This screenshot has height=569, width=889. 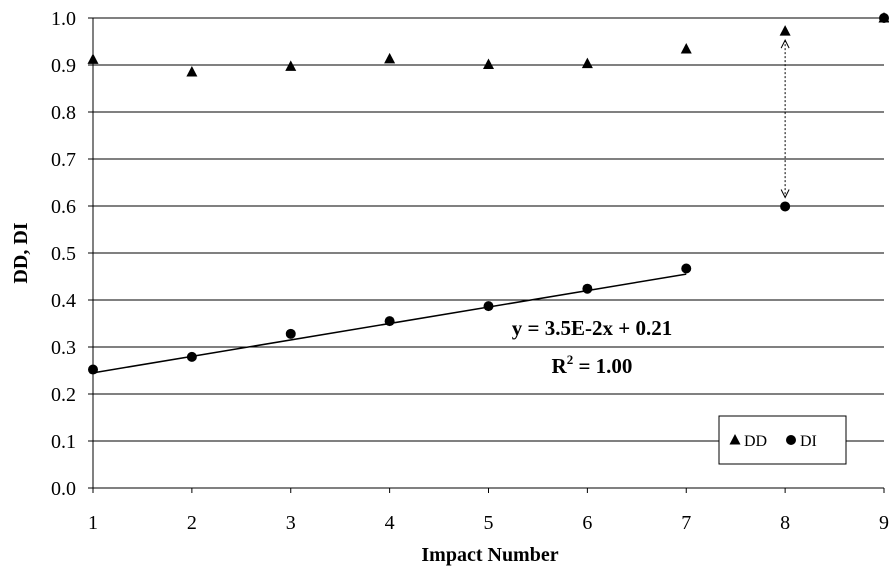 I want to click on y-tick-labels: 0.0 0.1 0.2 0.3 0.4 0.5 0.6 0.7 0.8 0.9 1.0, so click(x=63, y=254).